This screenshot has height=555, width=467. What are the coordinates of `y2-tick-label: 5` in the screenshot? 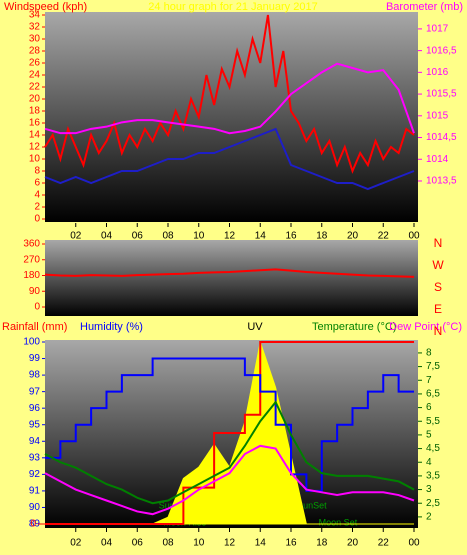 It's located at (429, 435).